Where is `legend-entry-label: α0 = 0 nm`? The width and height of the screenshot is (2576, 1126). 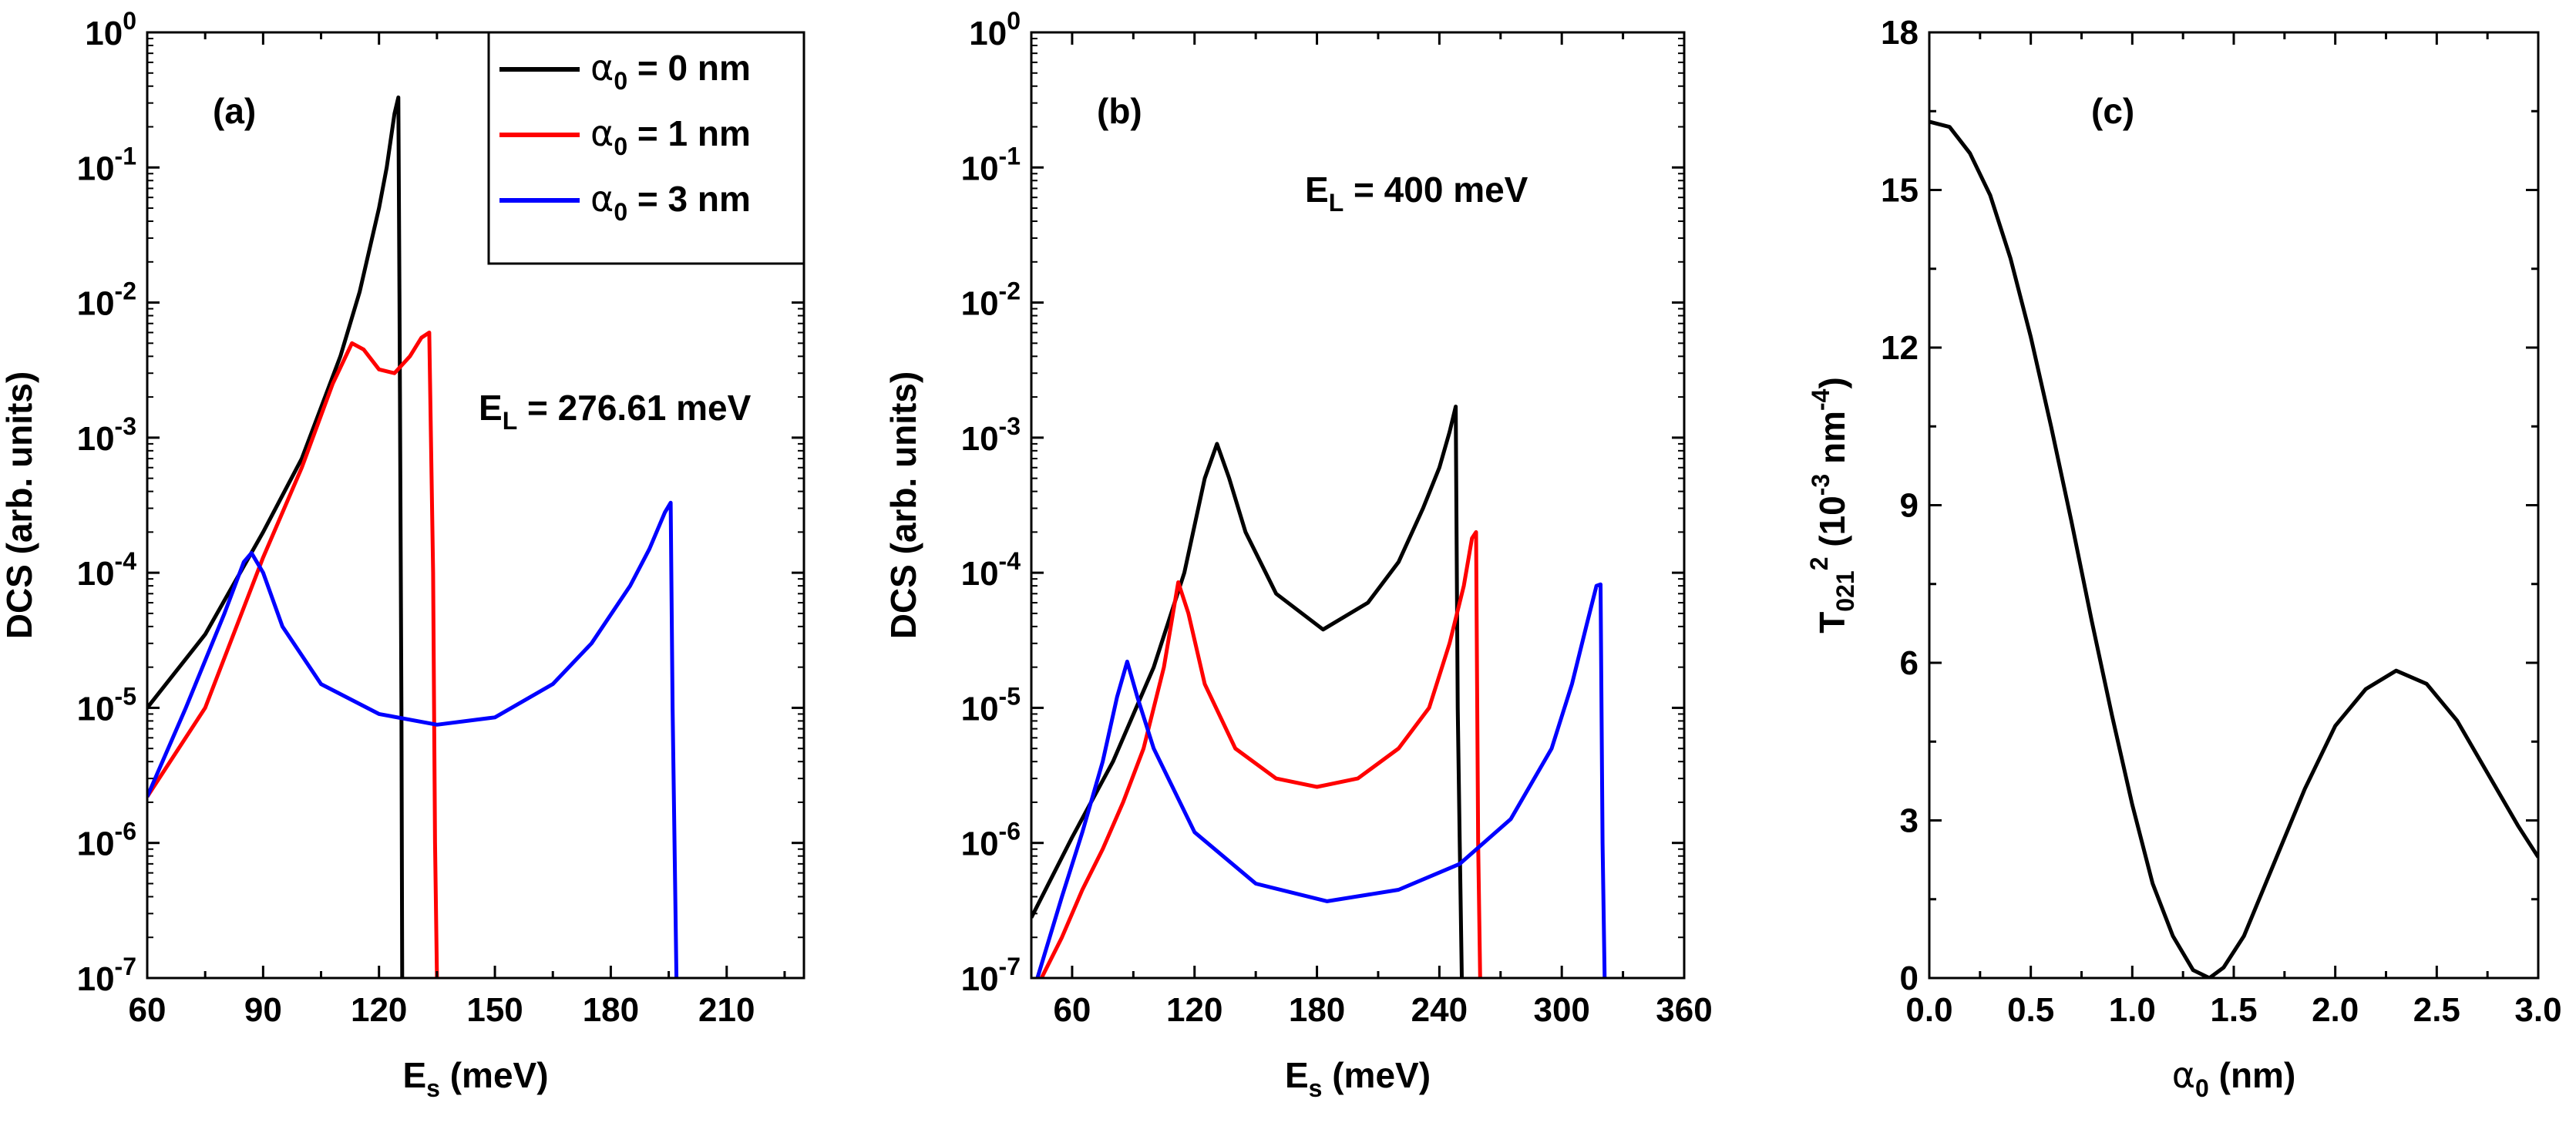
legend-entry-label: α0 = 0 nm is located at coordinates (670, 71).